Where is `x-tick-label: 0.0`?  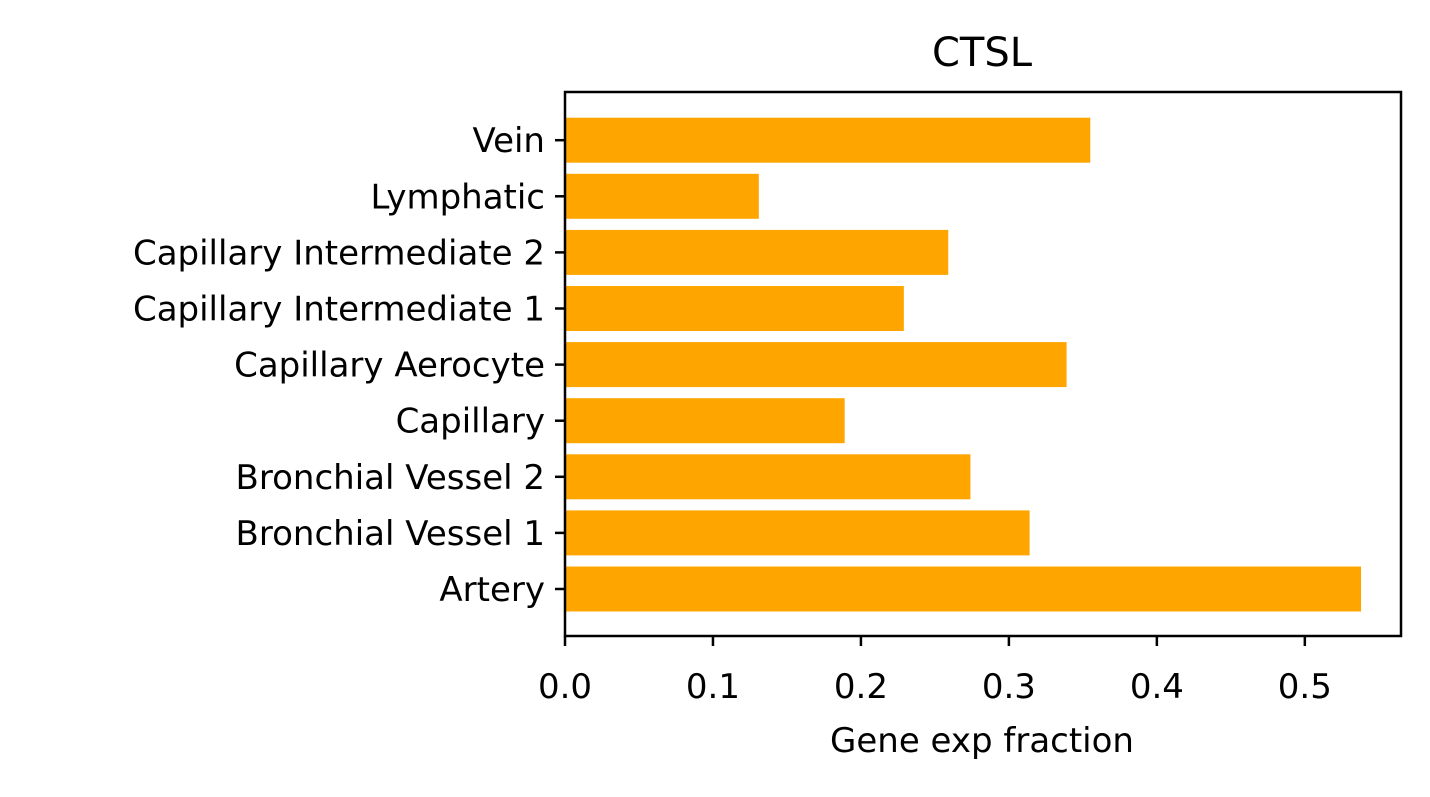 x-tick-label: 0.0 is located at coordinates (565, 687).